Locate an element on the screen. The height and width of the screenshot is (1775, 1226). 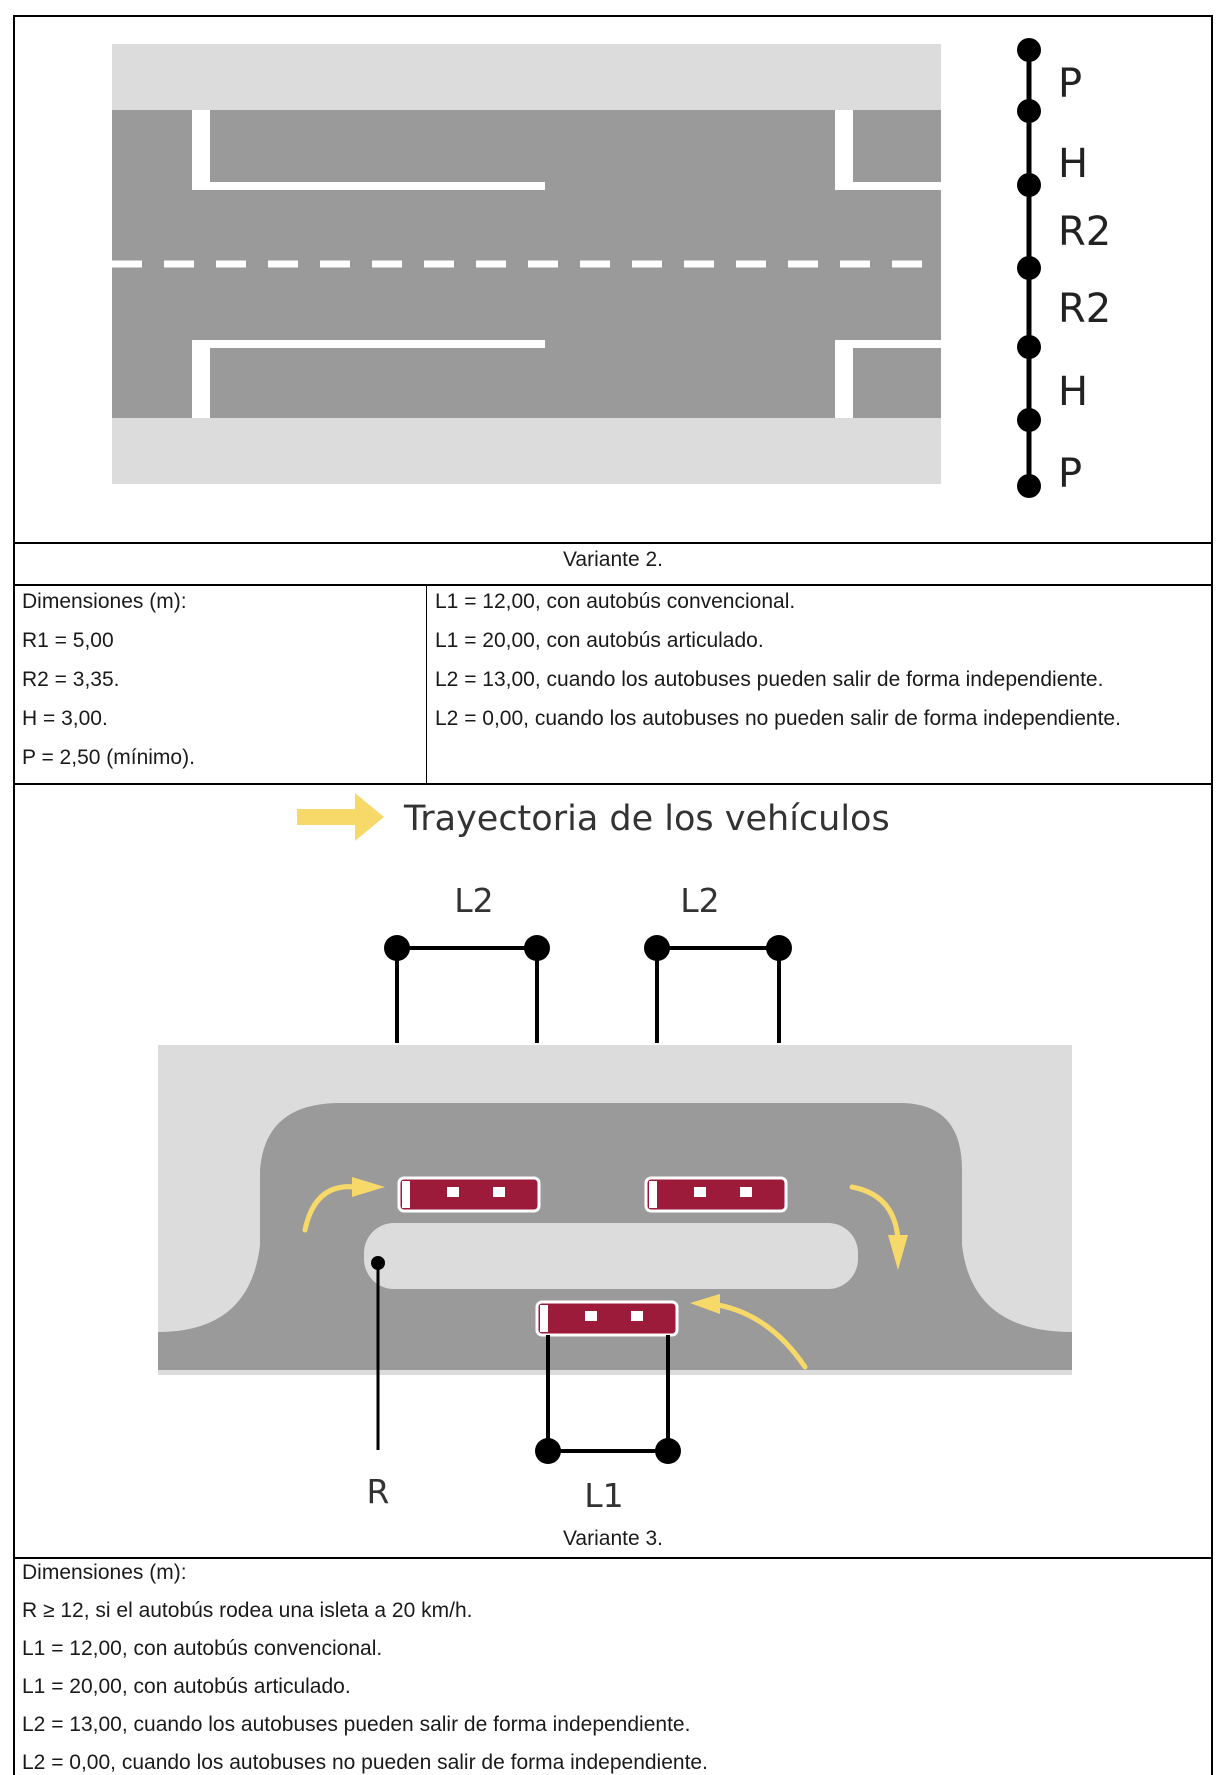
bus-top-right is located at coordinates (716, 1194).